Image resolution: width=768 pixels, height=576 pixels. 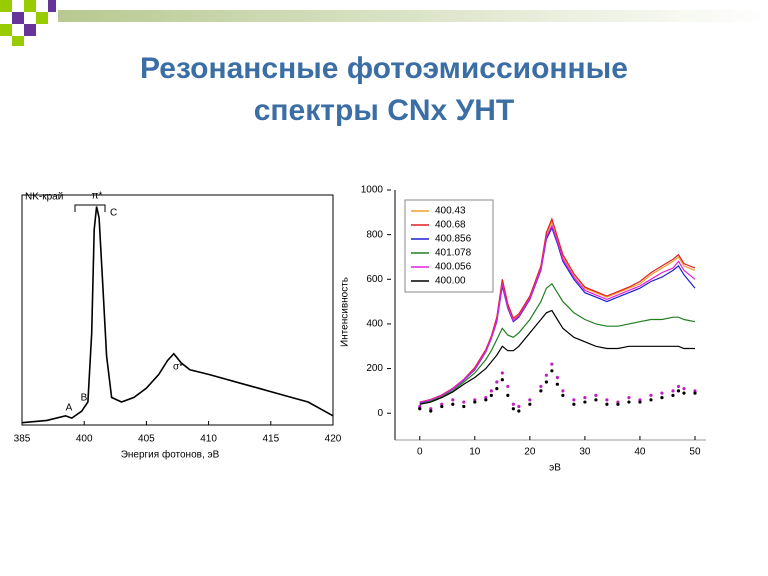 What do you see at coordinates (374, 234) in the screenshot?
I see `y-tick-label: 800` at bounding box center [374, 234].